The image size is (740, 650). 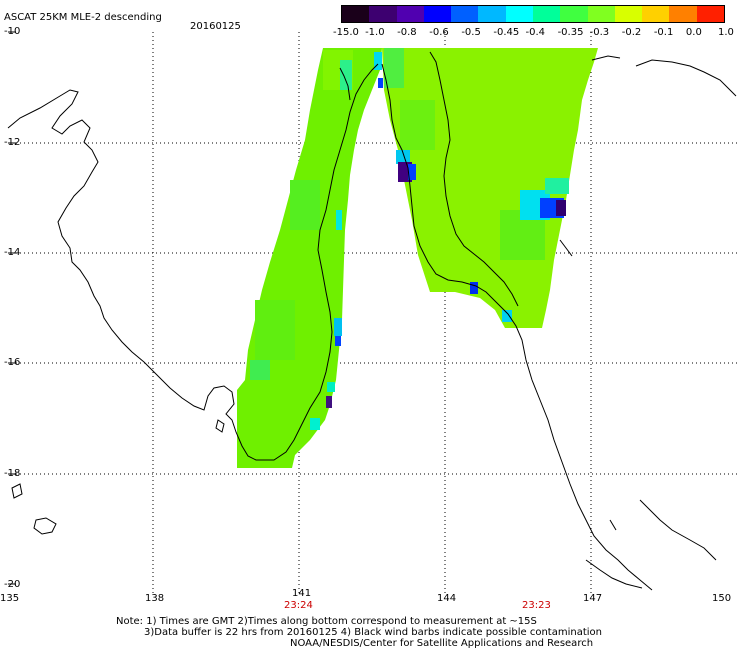 I want to click on colorbar-label: -0.1, so click(x=663, y=32).